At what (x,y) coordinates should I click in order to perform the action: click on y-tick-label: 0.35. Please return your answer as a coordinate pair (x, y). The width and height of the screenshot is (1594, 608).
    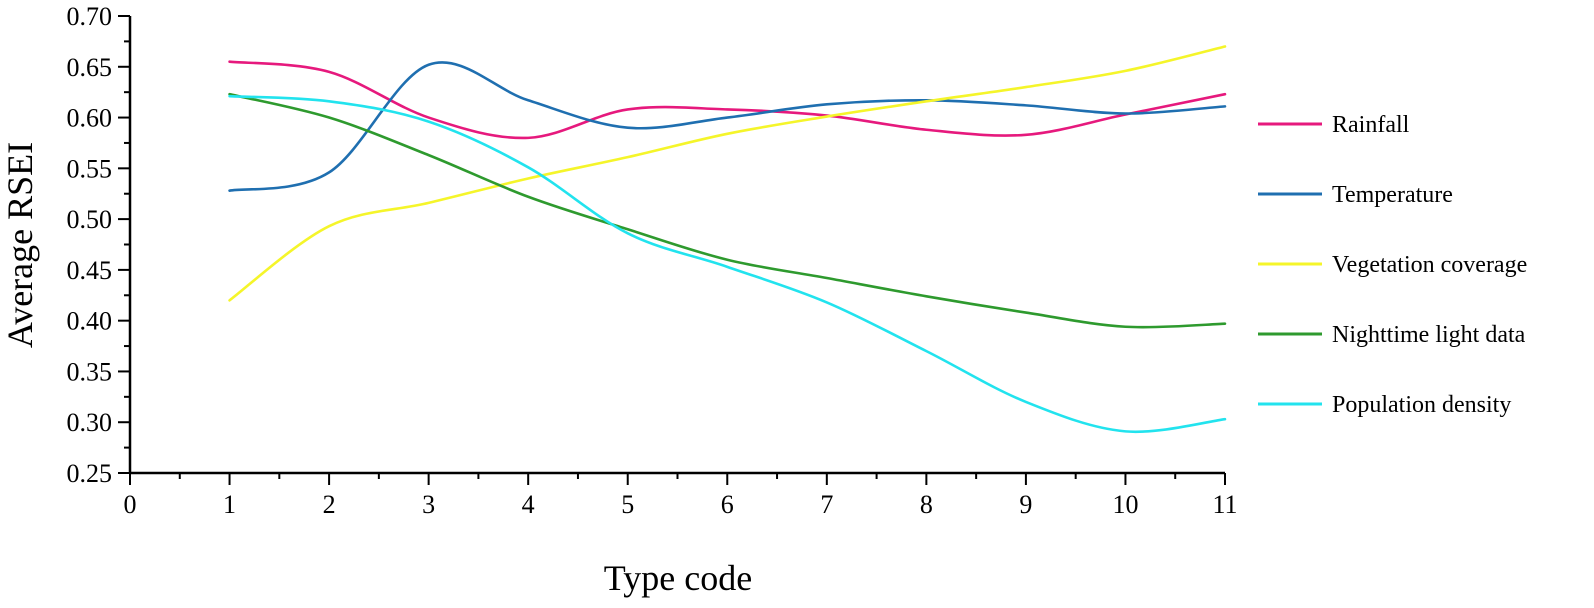
    Looking at the image, I should click on (90, 371).